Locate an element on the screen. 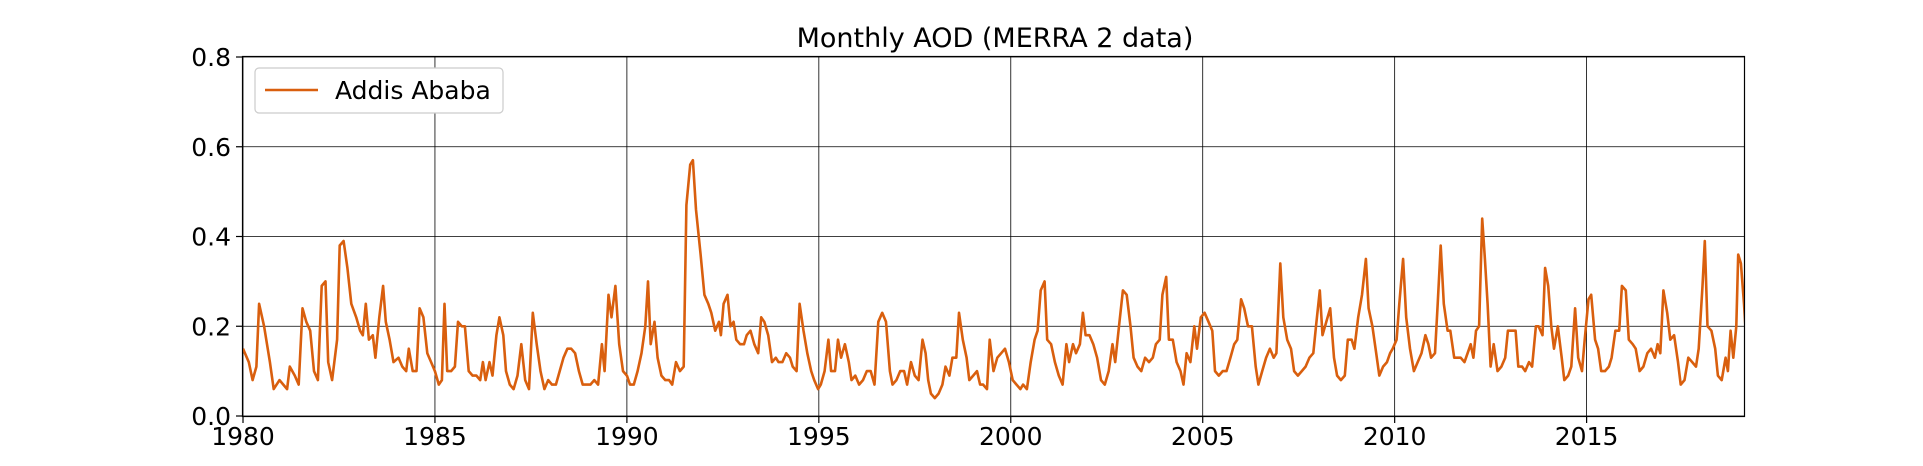 The width and height of the screenshot is (1923, 466). x-tick-label: 2005 is located at coordinates (1203, 436).